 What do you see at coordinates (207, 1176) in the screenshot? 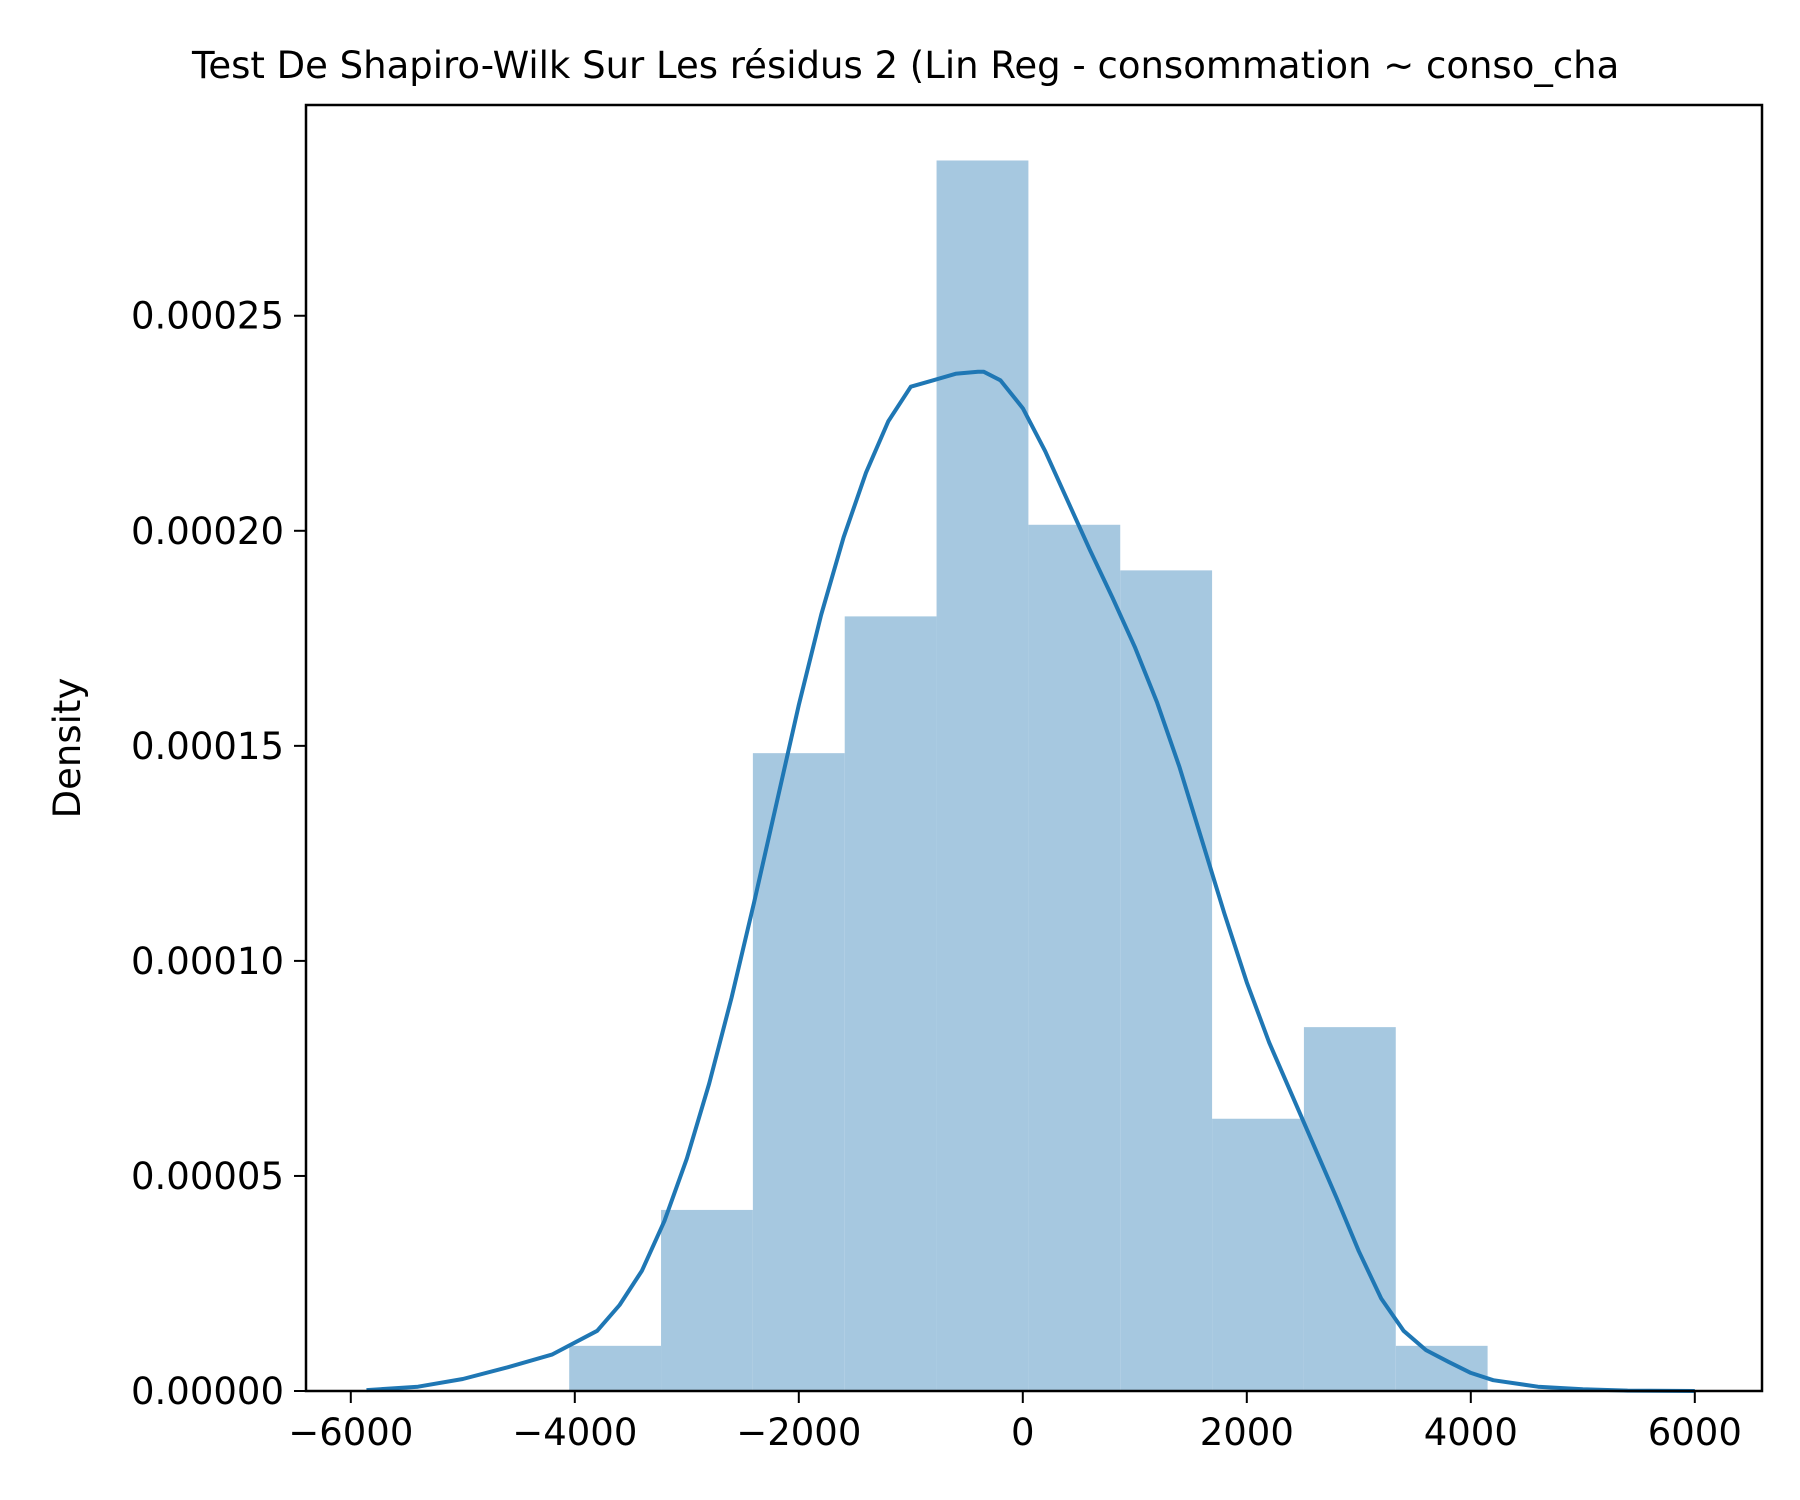
I see `y-tick-label: 0.00005` at bounding box center [207, 1176].